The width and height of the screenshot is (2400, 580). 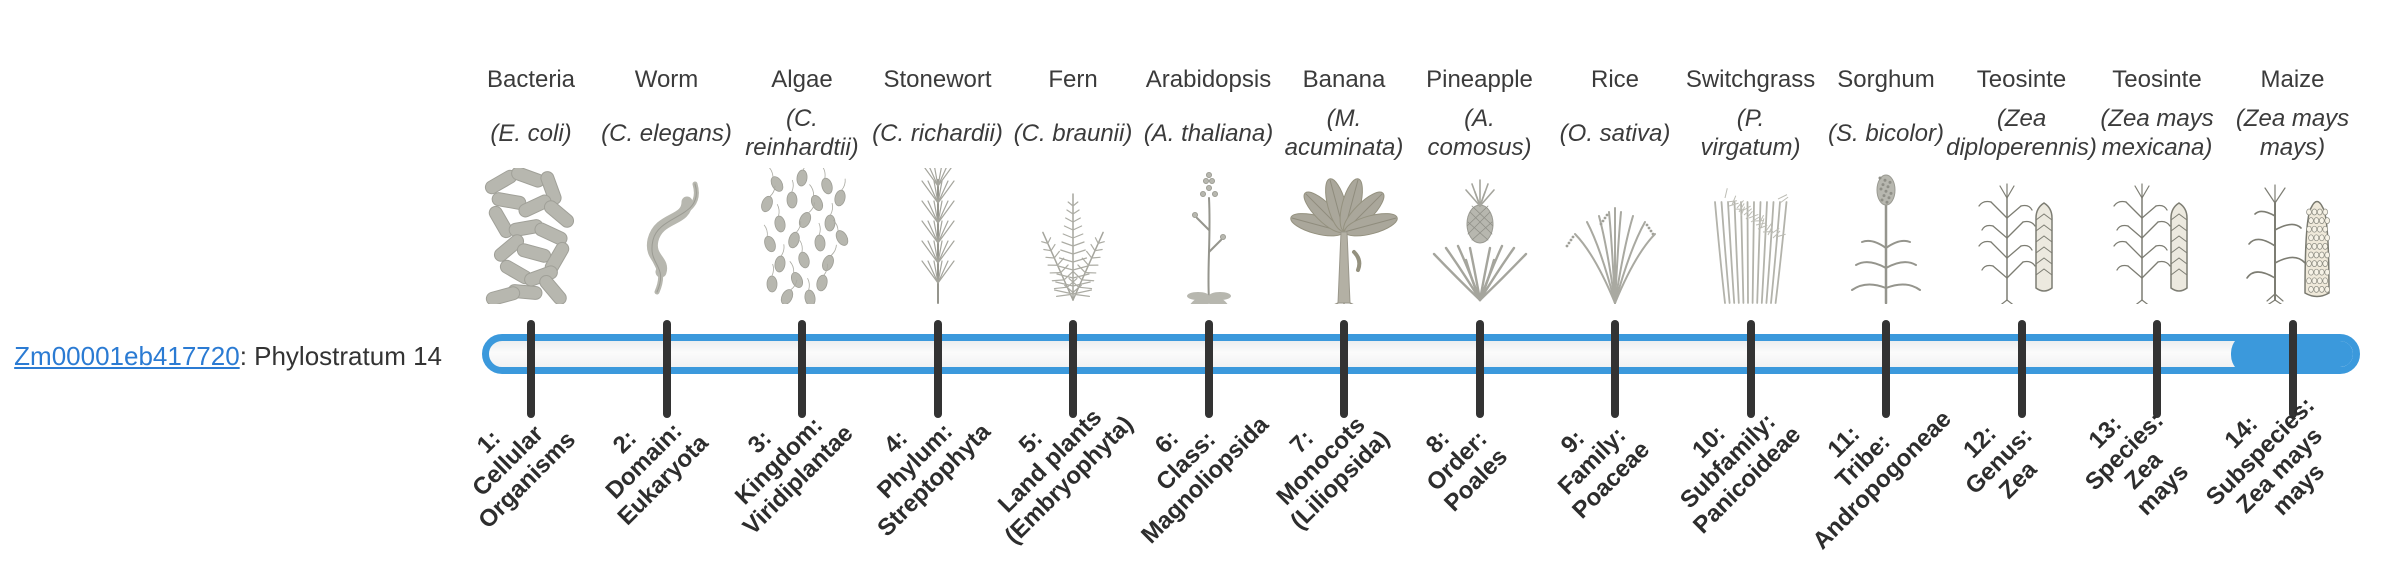 I want to click on phylostratum-stage-label: 11: Tribe: Andropogoneae, so click(x=1882, y=480).